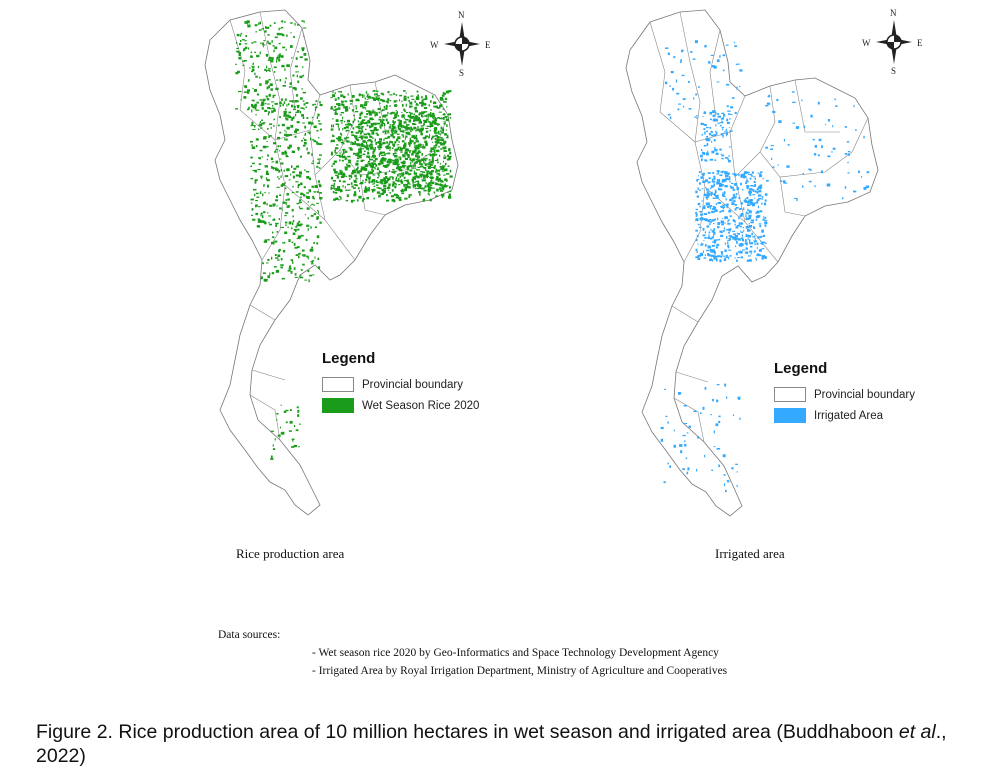  Describe the element at coordinates (759, 227) in the screenshot. I see `province-boundaries` at that location.